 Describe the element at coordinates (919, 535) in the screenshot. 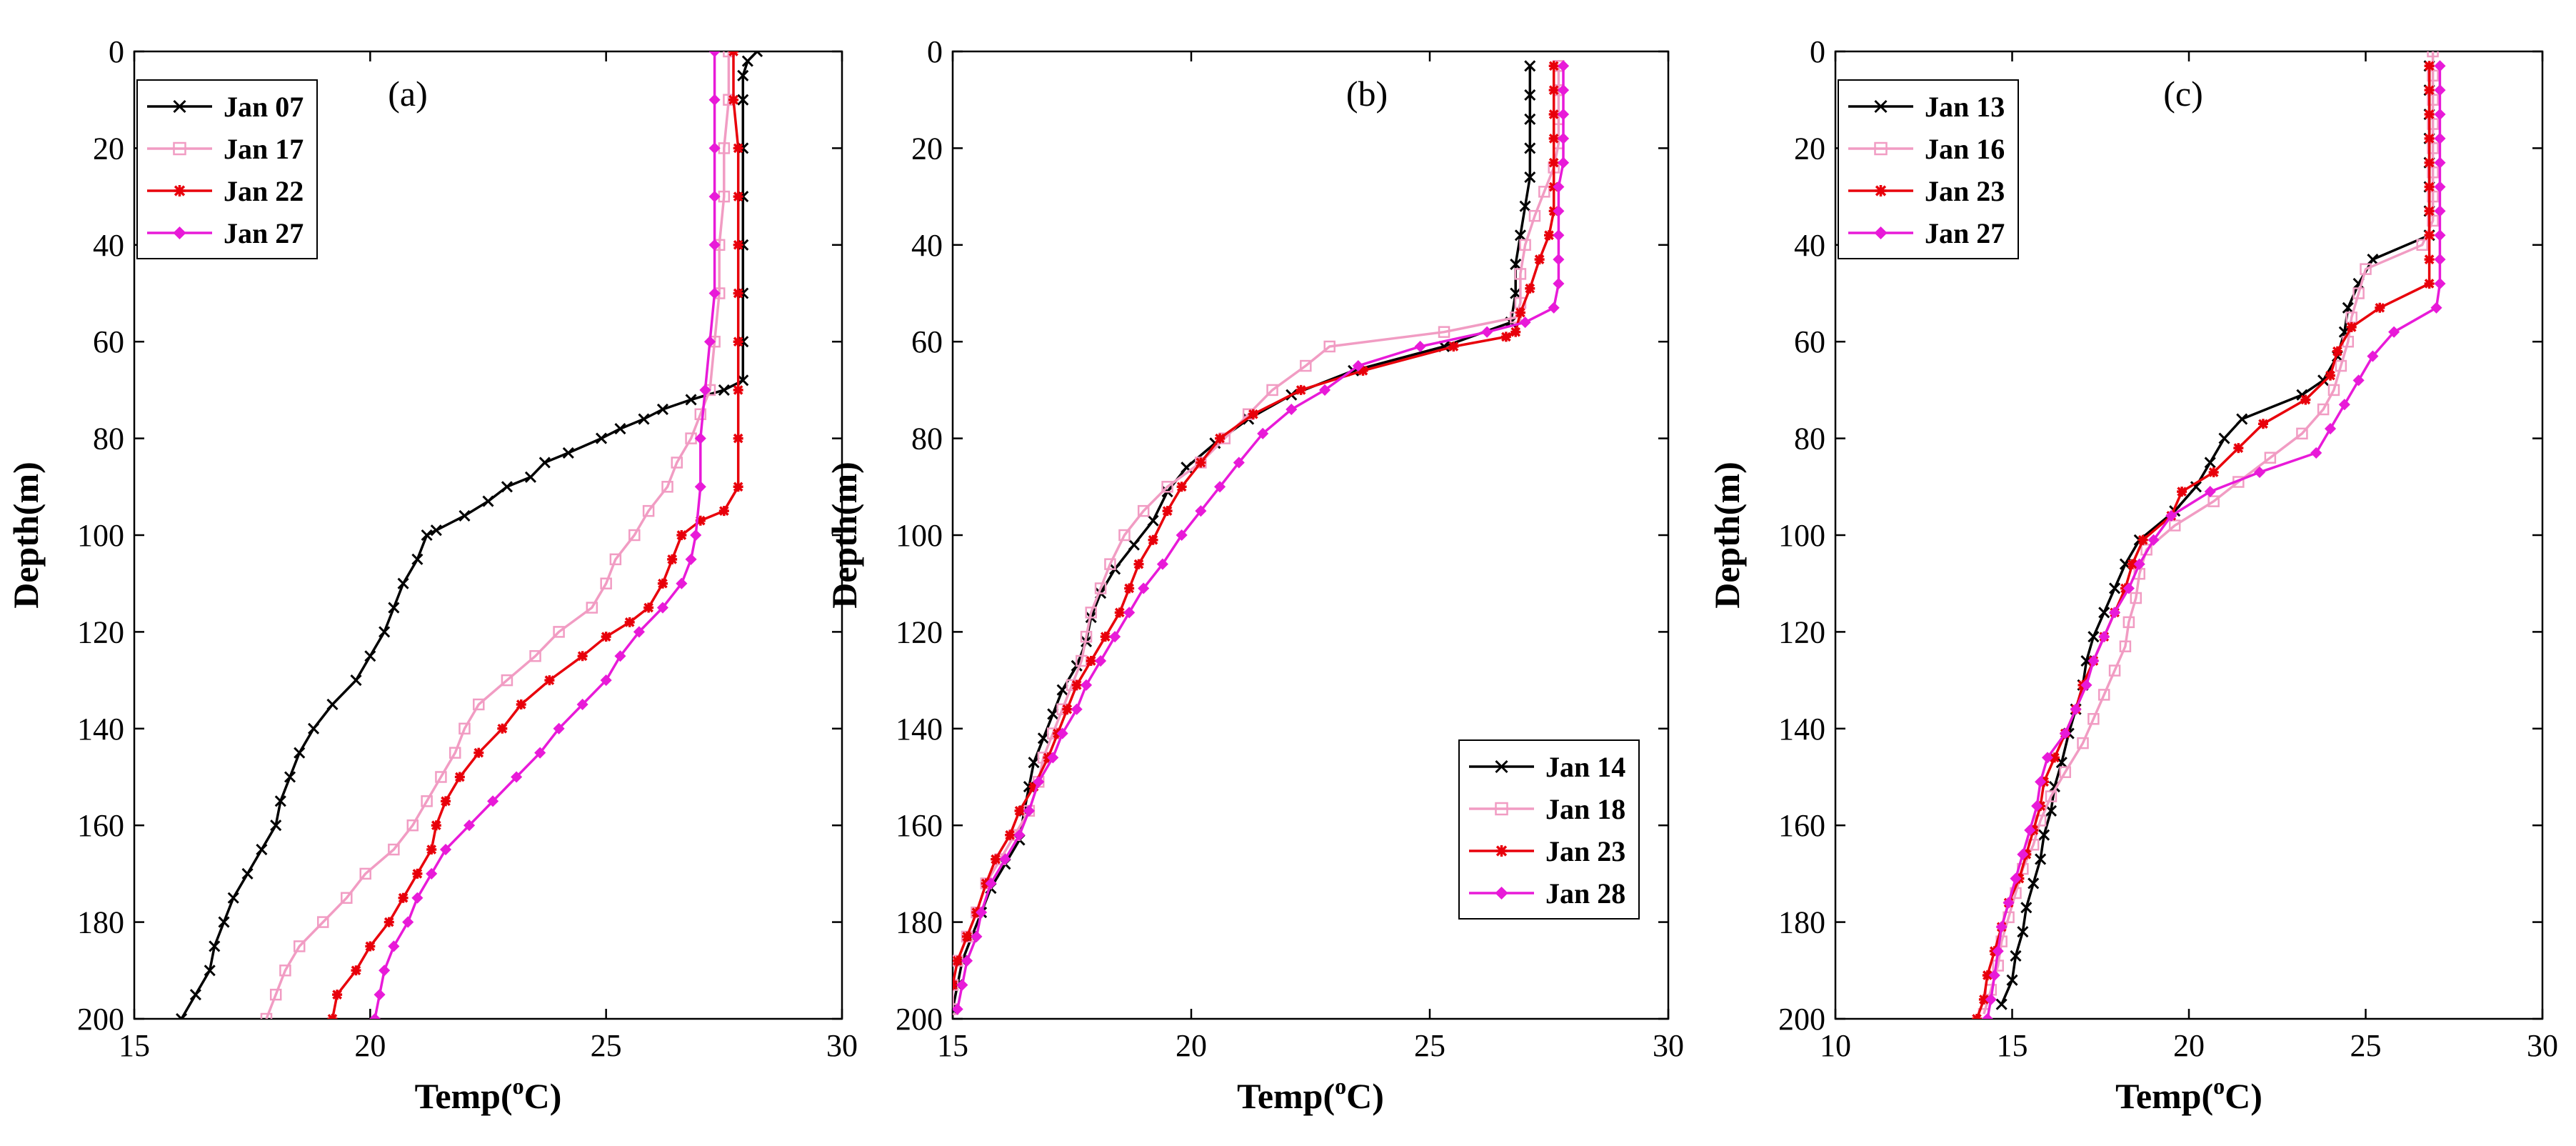

I see `y-tick-label: 100` at that location.